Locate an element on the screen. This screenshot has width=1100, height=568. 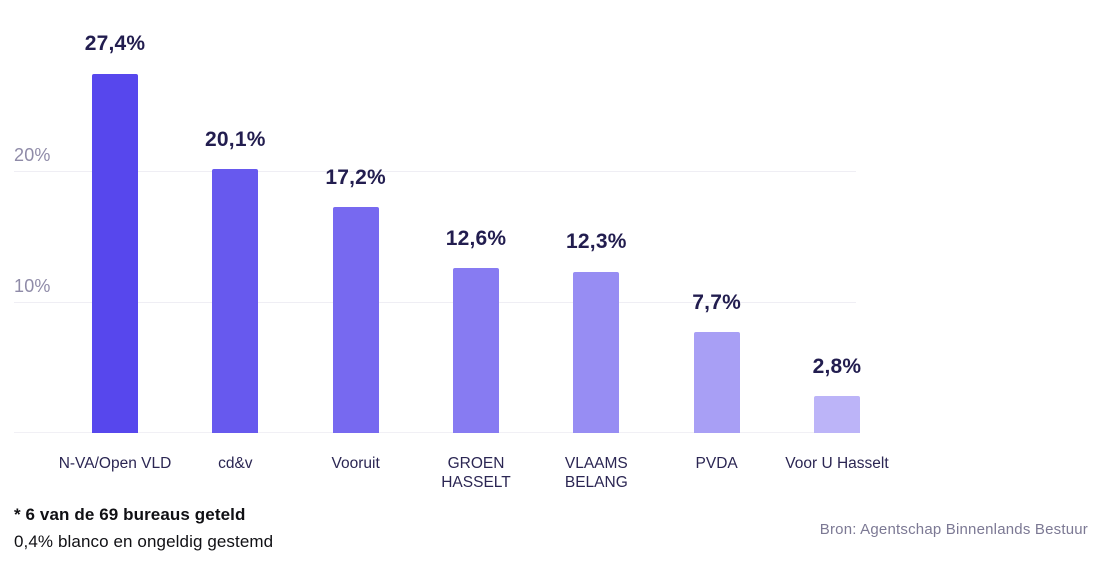
bar-group: 27,4% is located at coordinates (115, 216).